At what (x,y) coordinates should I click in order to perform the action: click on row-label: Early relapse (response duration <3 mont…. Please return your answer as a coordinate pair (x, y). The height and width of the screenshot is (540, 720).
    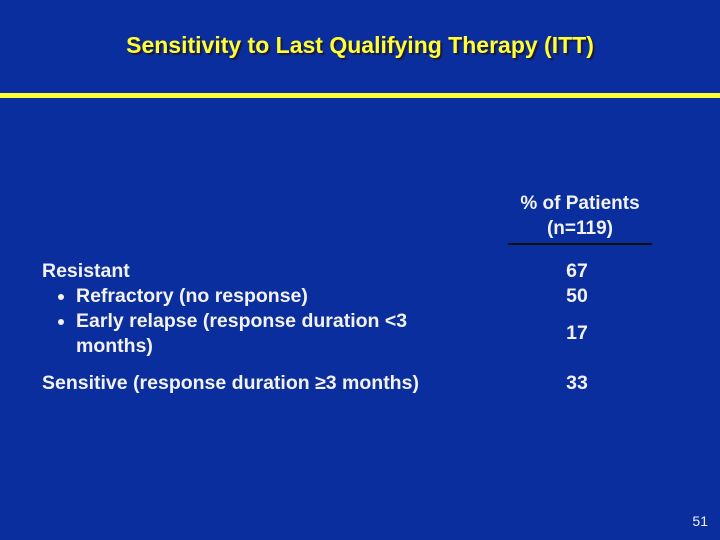
    Looking at the image, I should click on (242, 333).